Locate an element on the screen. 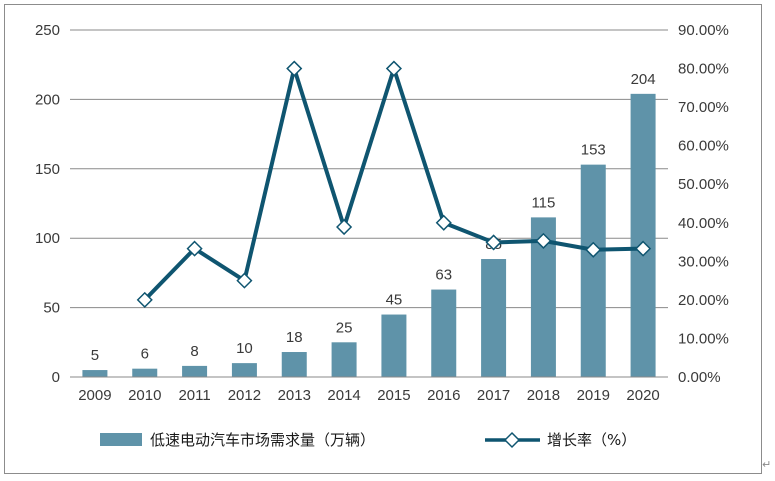 The image size is (775, 481). bar-data-label: 115 is located at coordinates (543, 202).